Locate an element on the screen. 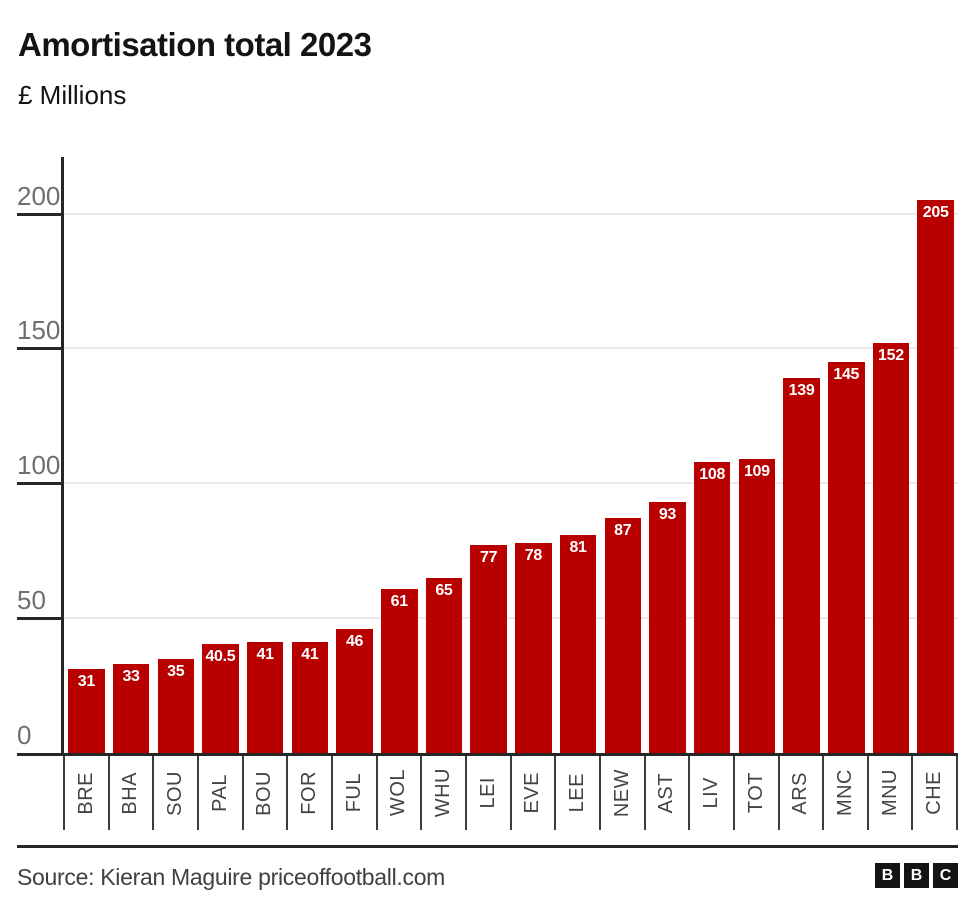 The width and height of the screenshot is (976, 913). x-category-cell-ast: AST is located at coordinates (666, 793).